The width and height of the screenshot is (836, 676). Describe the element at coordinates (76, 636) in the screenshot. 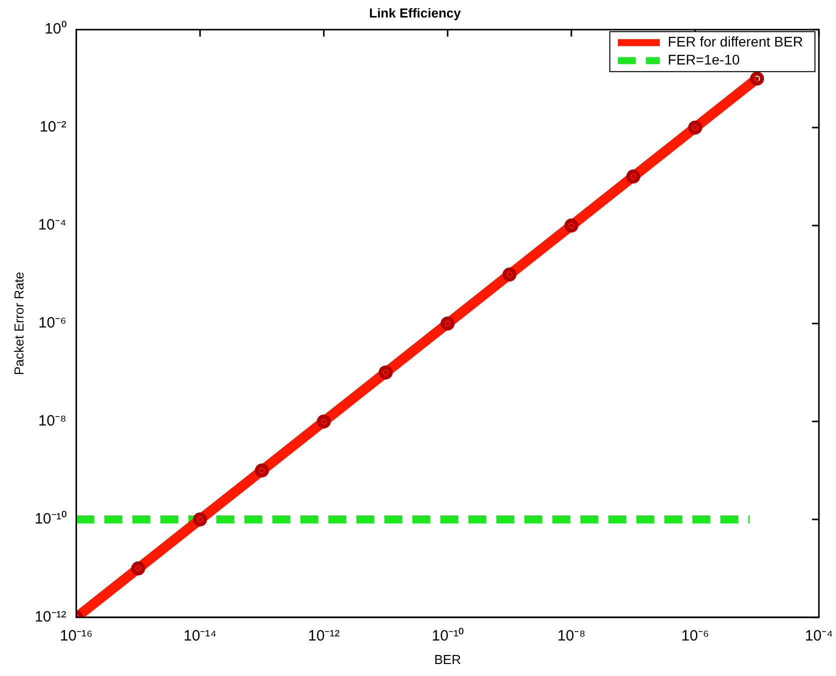

I see `x-tick-label: 10⁻¹⁶` at that location.